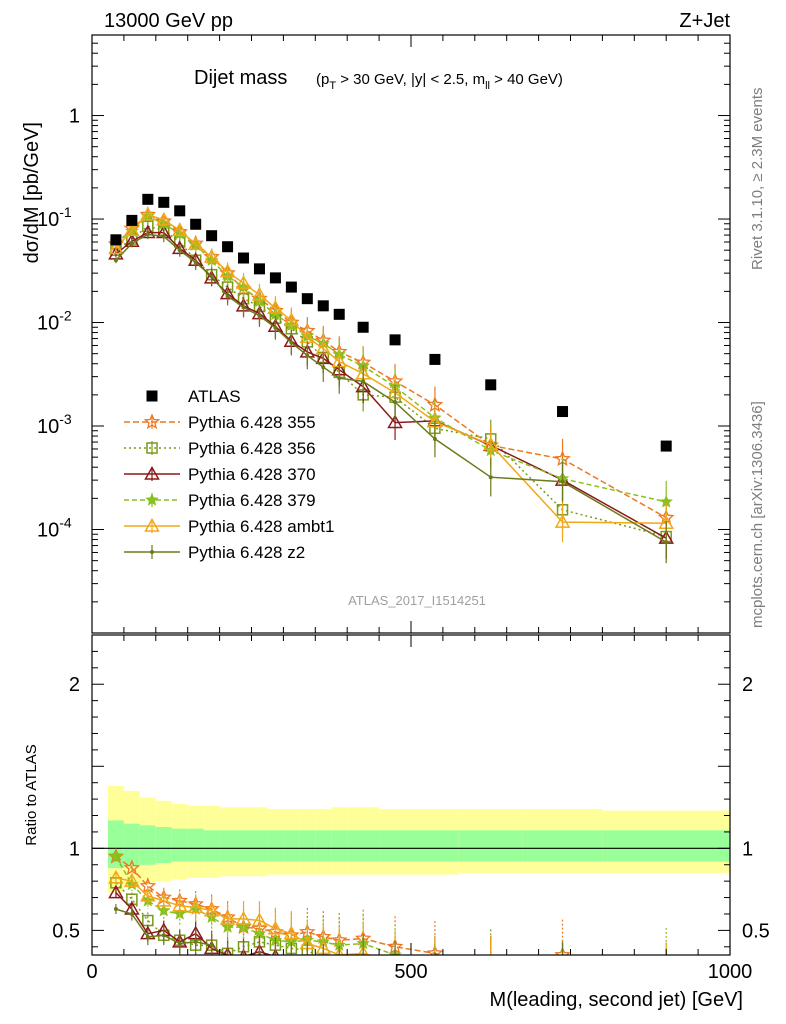 Image resolution: width=786 pixels, height=1024 pixels. What do you see at coordinates (66, 931) in the screenshot?
I see `ratio-y-tick-label-left: 0.5` at bounding box center [66, 931].